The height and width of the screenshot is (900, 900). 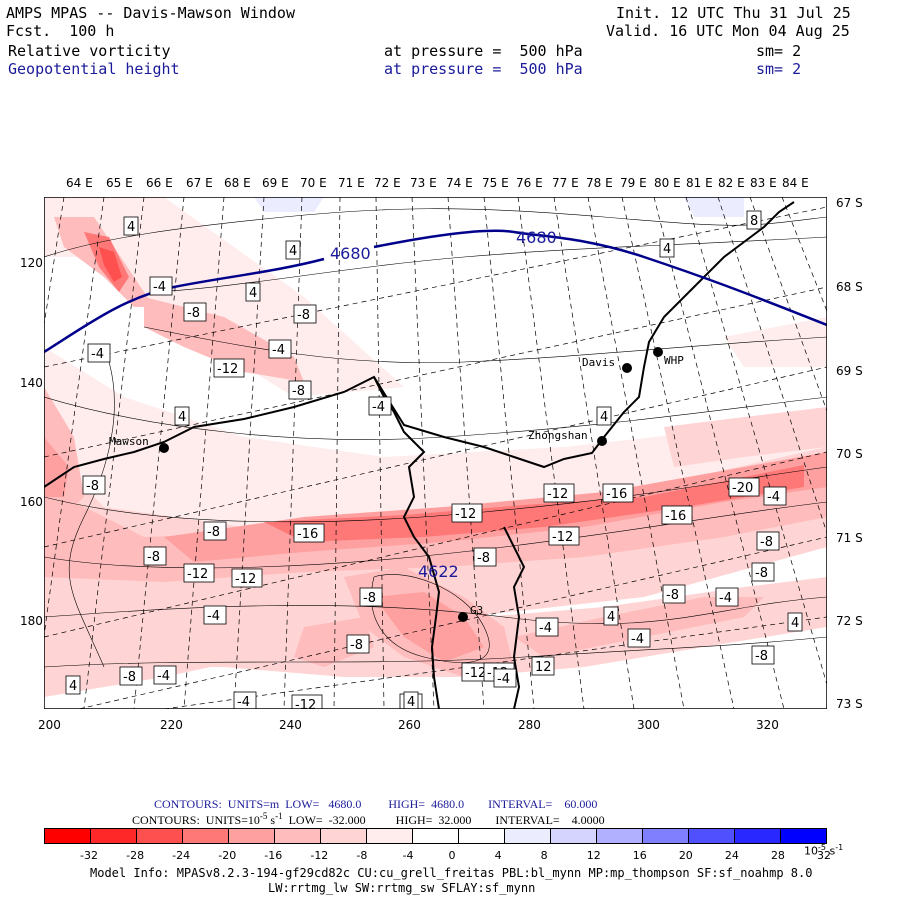 I want to click on model-info-line2: LW:rrtmg_lw SW:rrtmg_sw SFLAY:sf_mynn, so click(x=402, y=888).